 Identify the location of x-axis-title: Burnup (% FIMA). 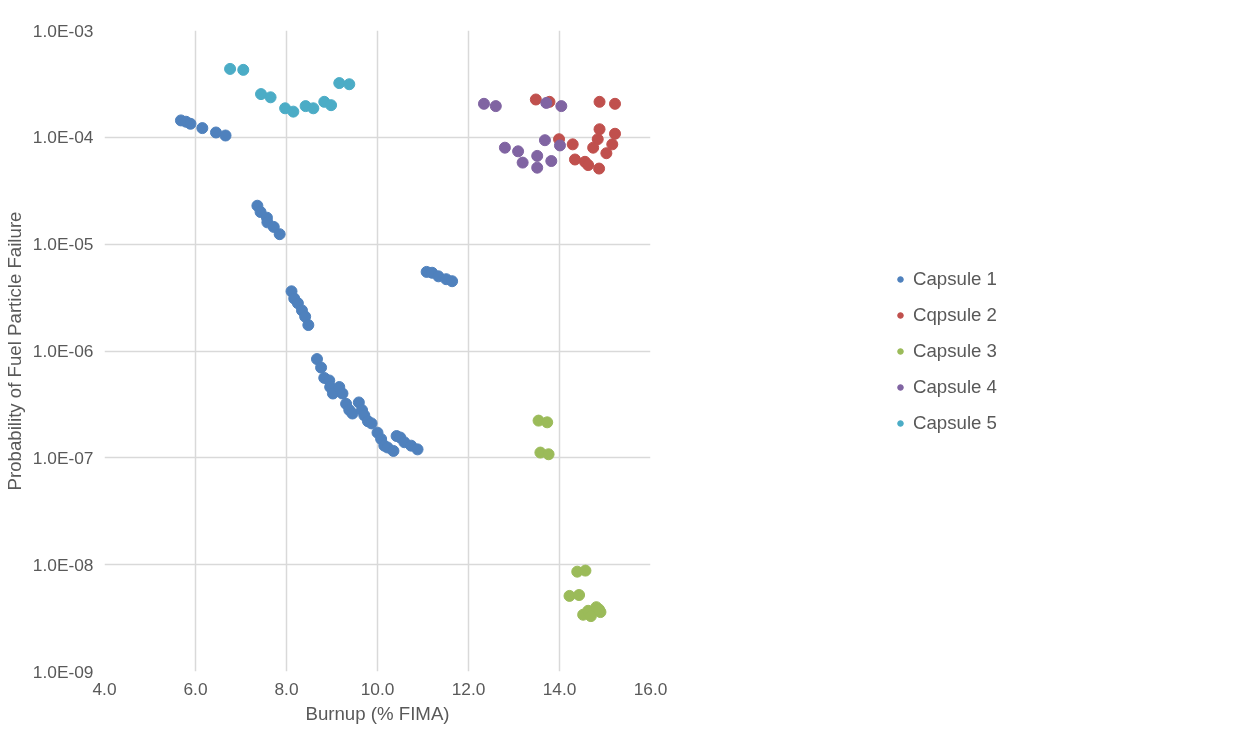
(377, 713).